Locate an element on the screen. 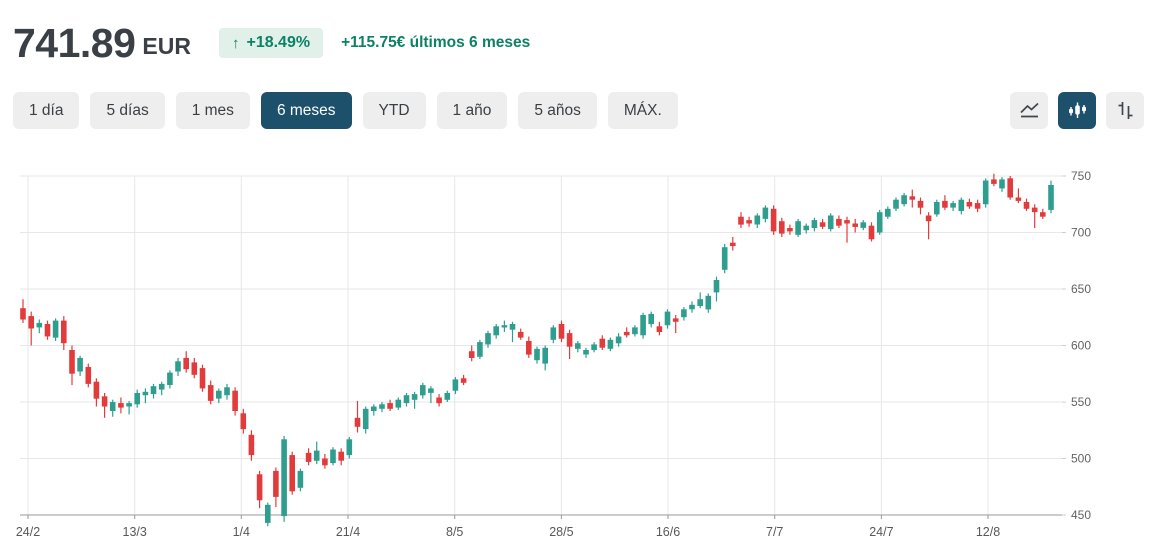 The image size is (1157, 560). range-button-5-dias: 5 días is located at coordinates (127, 110).